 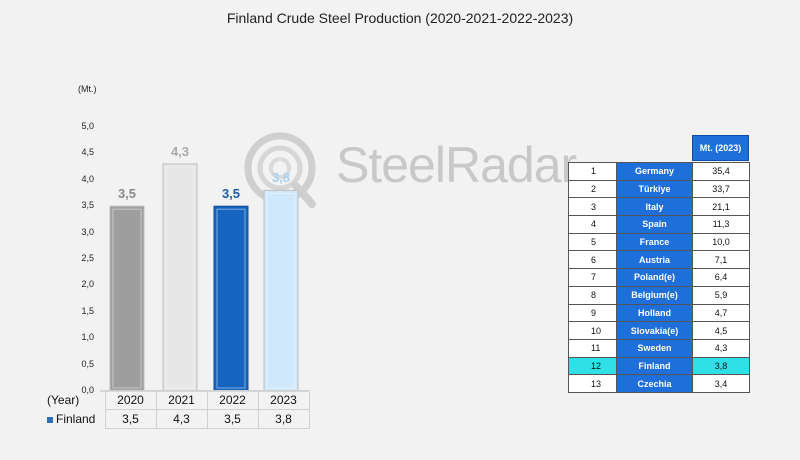 What do you see at coordinates (654, 171) in the screenshot?
I see `country-cell: Germany` at bounding box center [654, 171].